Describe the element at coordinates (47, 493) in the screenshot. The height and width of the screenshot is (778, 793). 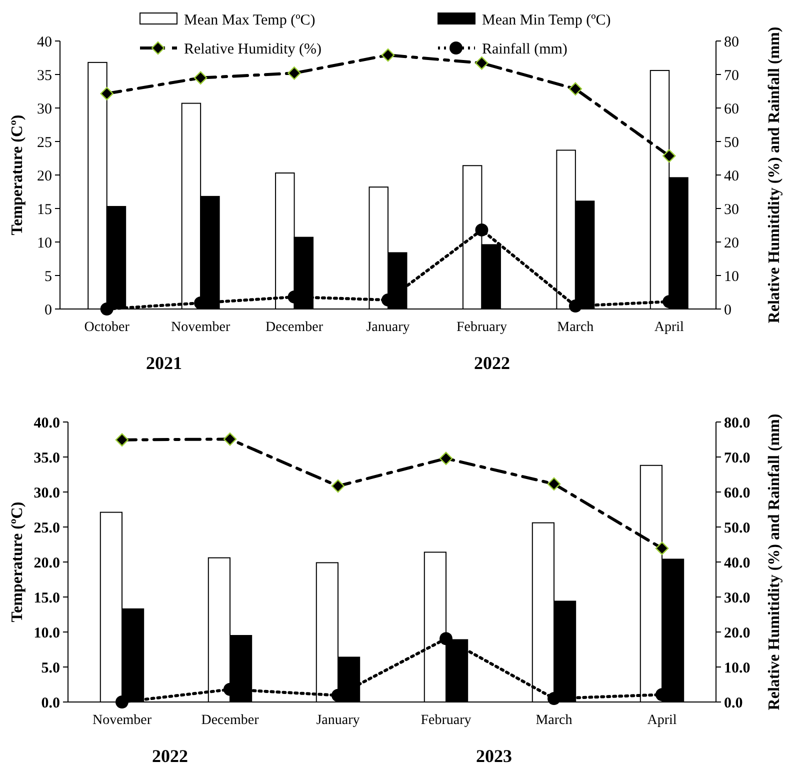
I see `y-tick-label: 30.0` at that location.